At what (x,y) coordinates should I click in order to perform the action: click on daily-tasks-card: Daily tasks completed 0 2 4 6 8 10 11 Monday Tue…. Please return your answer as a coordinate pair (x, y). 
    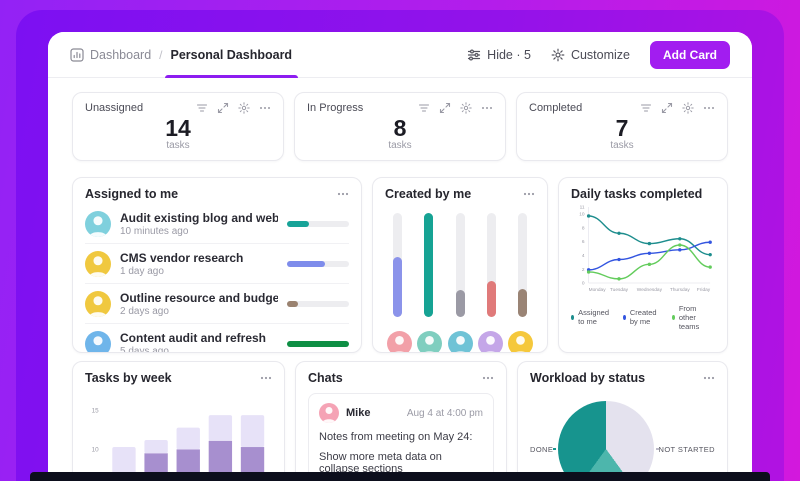
    Looking at the image, I should click on (643, 265).